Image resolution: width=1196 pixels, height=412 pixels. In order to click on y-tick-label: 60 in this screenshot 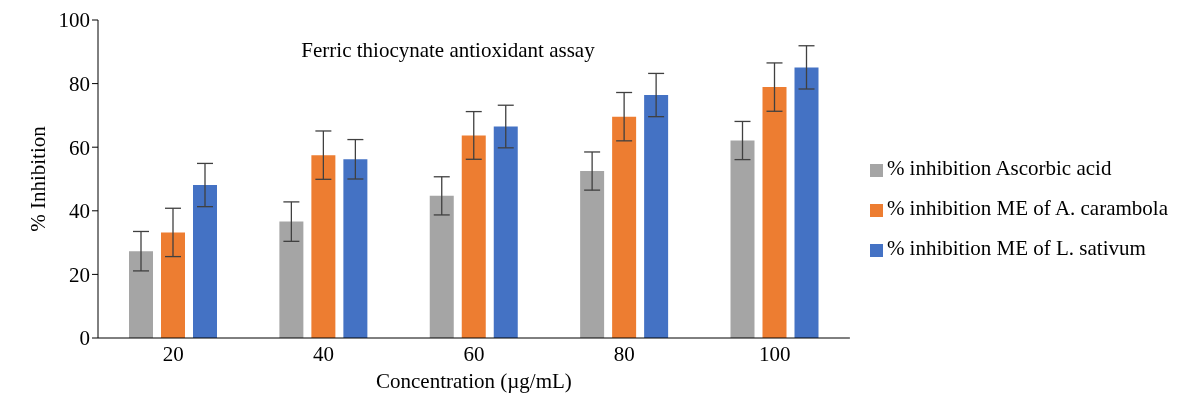, I will do `click(79, 147)`.